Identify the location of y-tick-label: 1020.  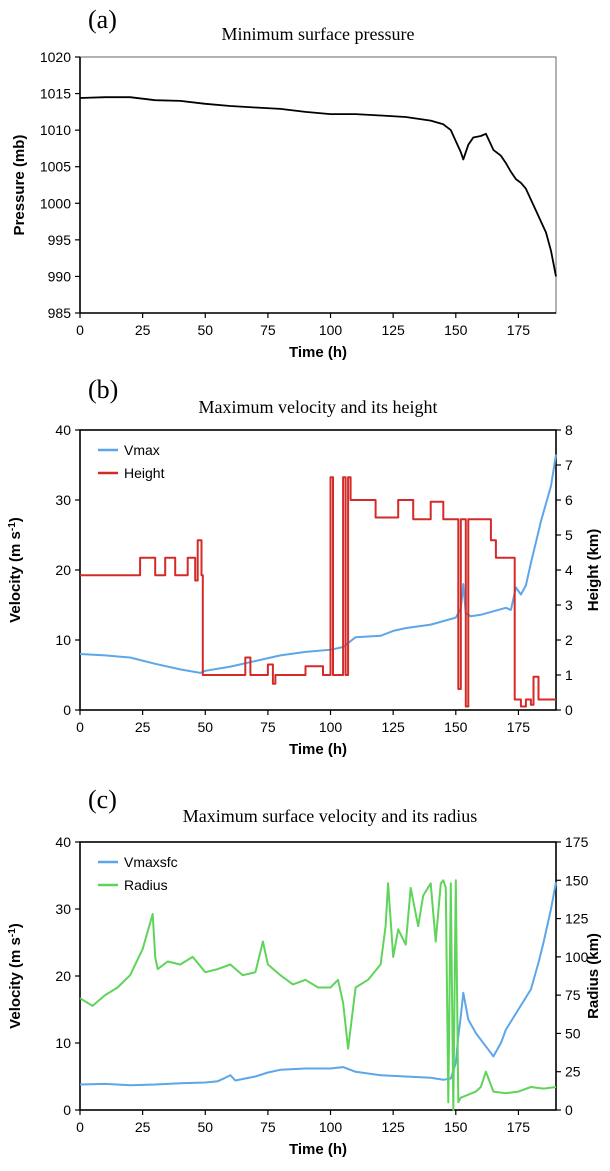
(55, 57).